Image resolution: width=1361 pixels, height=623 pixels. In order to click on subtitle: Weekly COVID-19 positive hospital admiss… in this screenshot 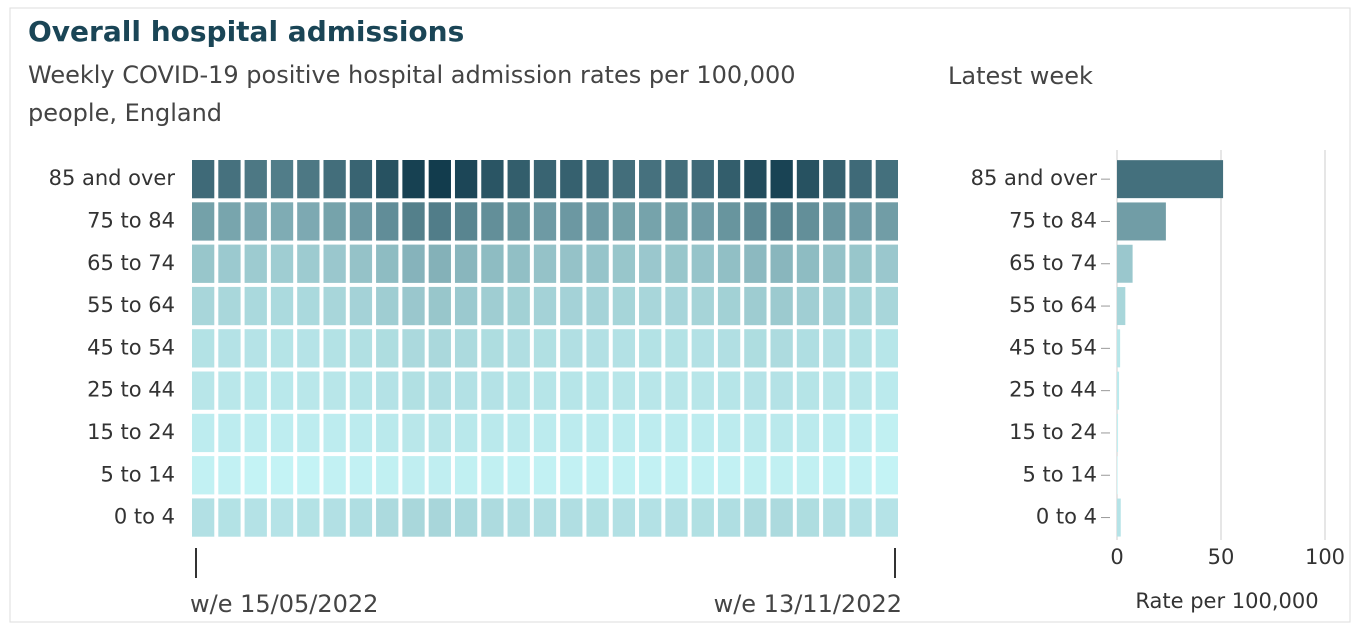, I will do `click(412, 75)`.